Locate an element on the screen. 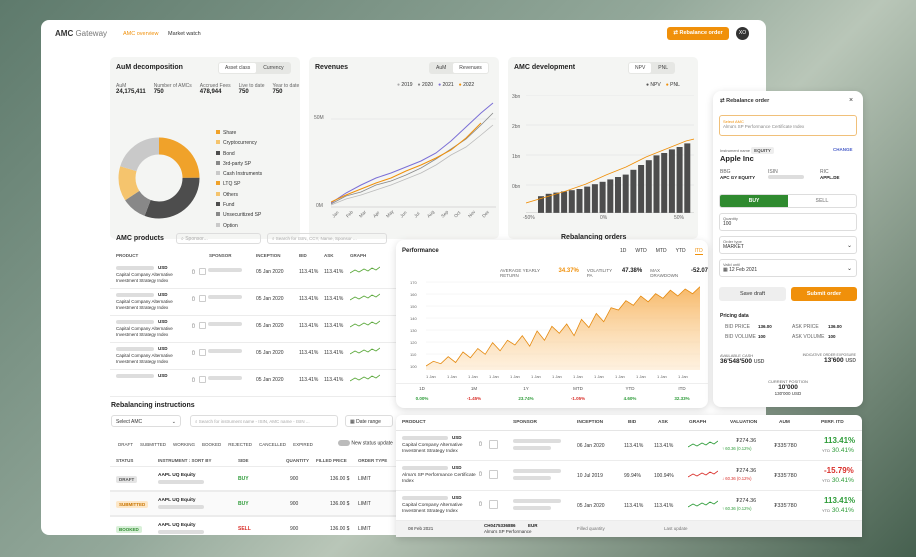 This screenshot has width=916, height=557. submit-order-button: Submit order is located at coordinates (824, 294).